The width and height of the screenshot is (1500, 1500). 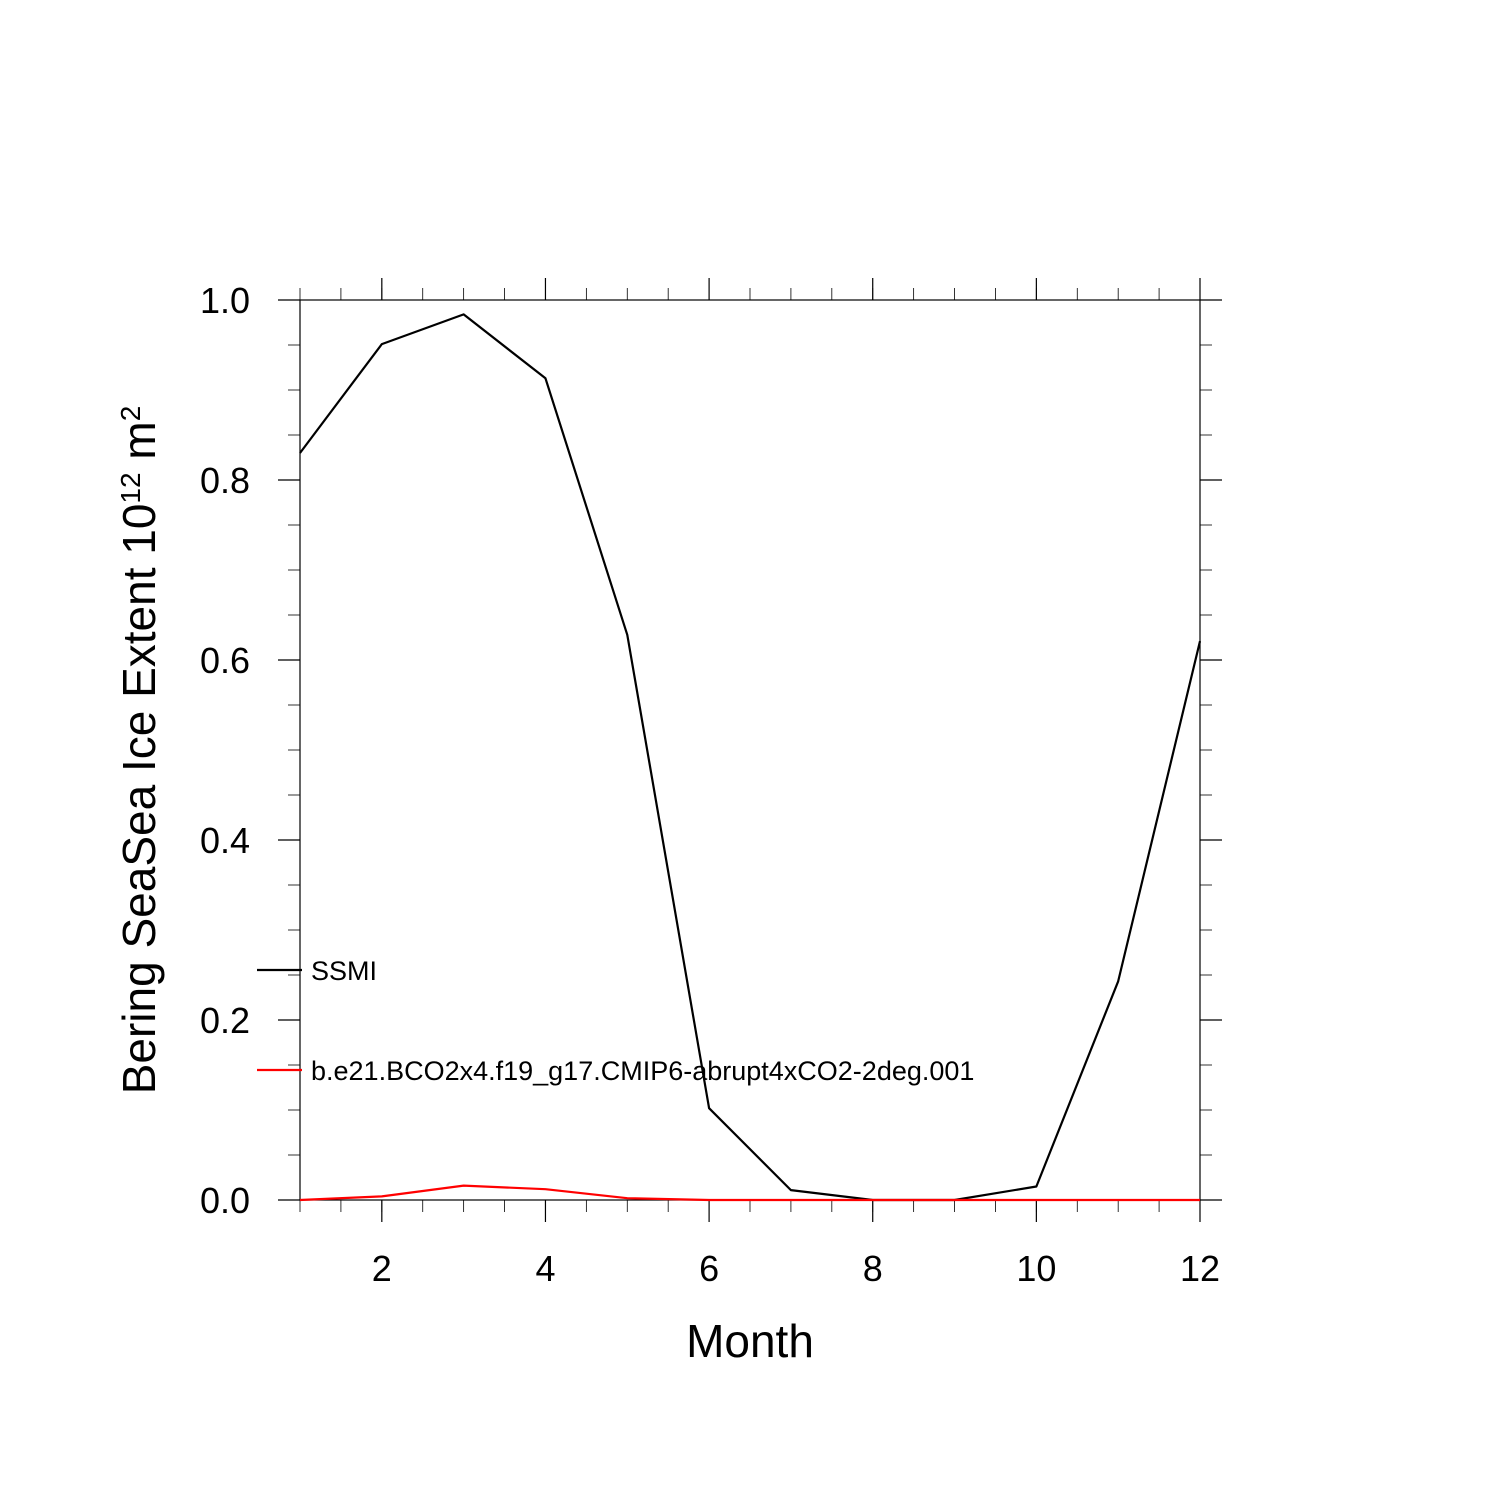 What do you see at coordinates (796, 1268) in the screenshot?
I see `x-tick-labels: 2 4 6 8 10 12` at bounding box center [796, 1268].